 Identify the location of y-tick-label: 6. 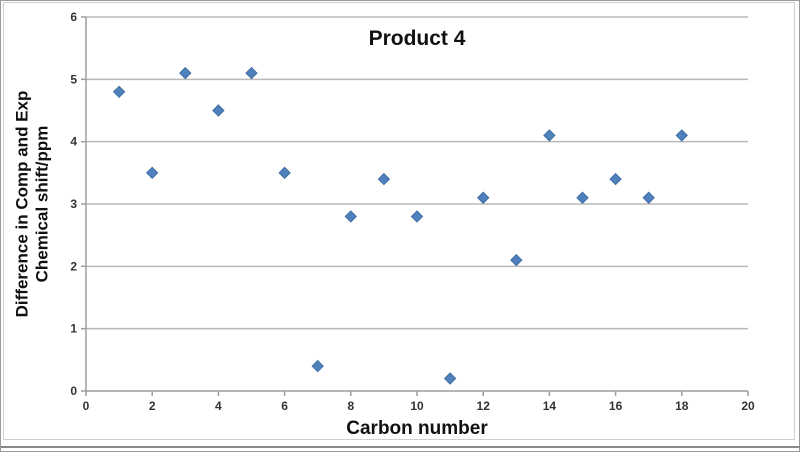
(73, 17).